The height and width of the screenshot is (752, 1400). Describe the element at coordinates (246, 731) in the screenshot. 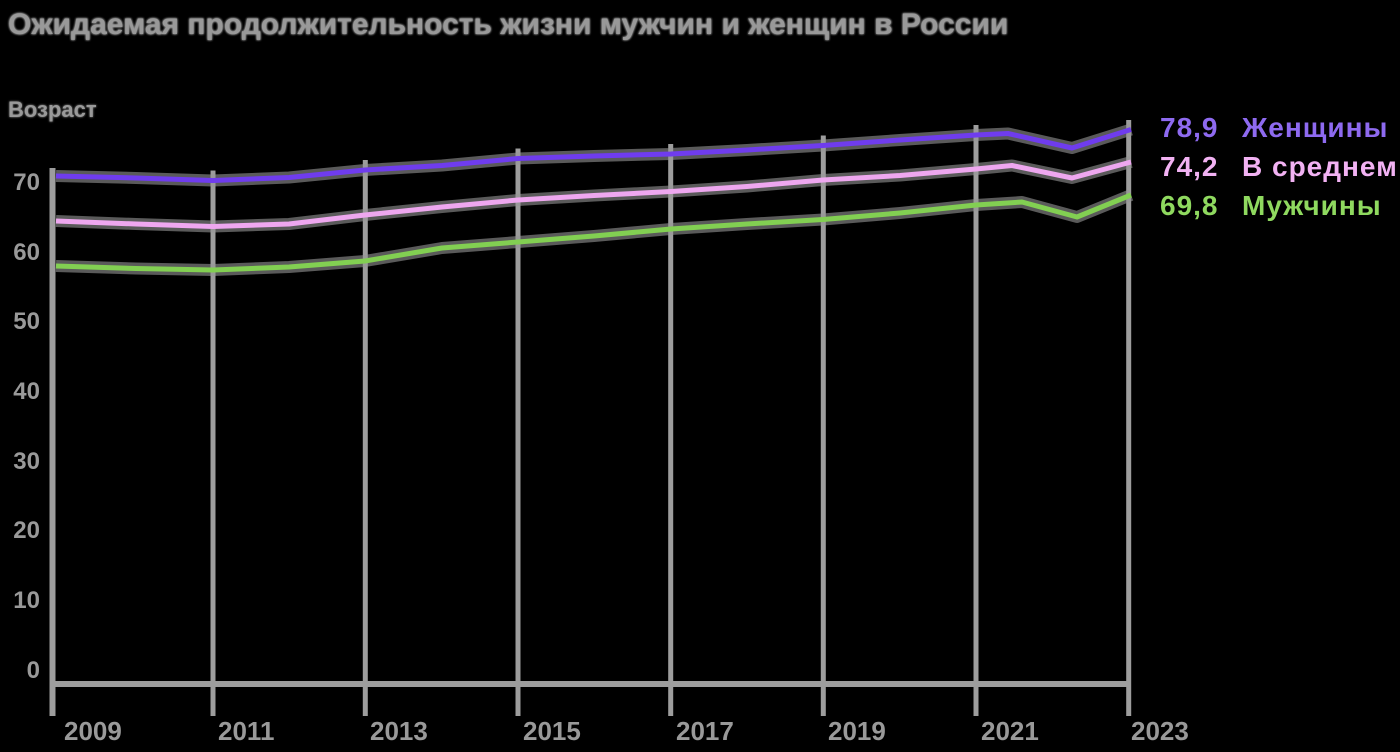

I see `svg-text: 2011` at that location.